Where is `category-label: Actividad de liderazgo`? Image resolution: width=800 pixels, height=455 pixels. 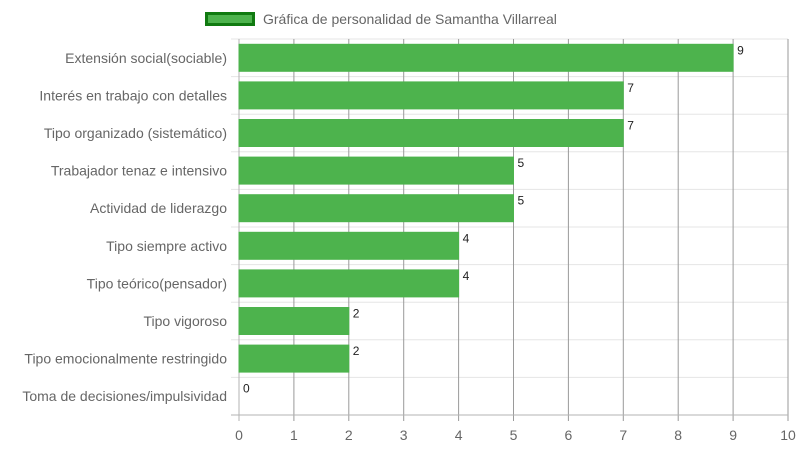 category-label: Actividad de liderazgo is located at coordinates (158, 208).